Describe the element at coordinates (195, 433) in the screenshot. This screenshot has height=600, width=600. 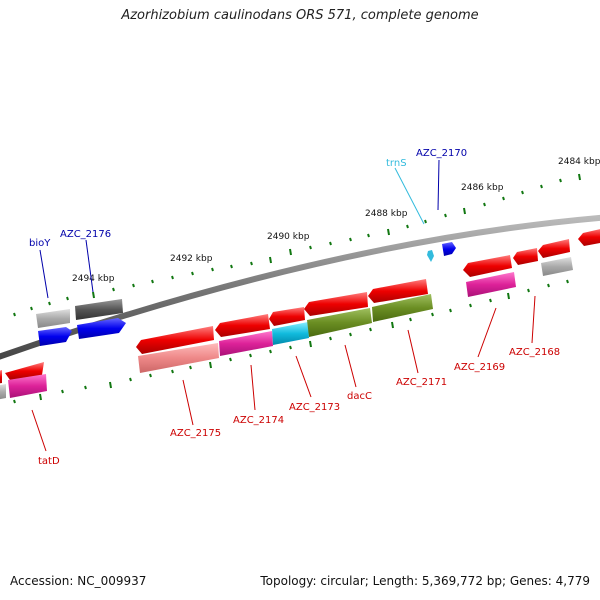
I see `gene-label-AZC_2175: AZC_2175` at that location.